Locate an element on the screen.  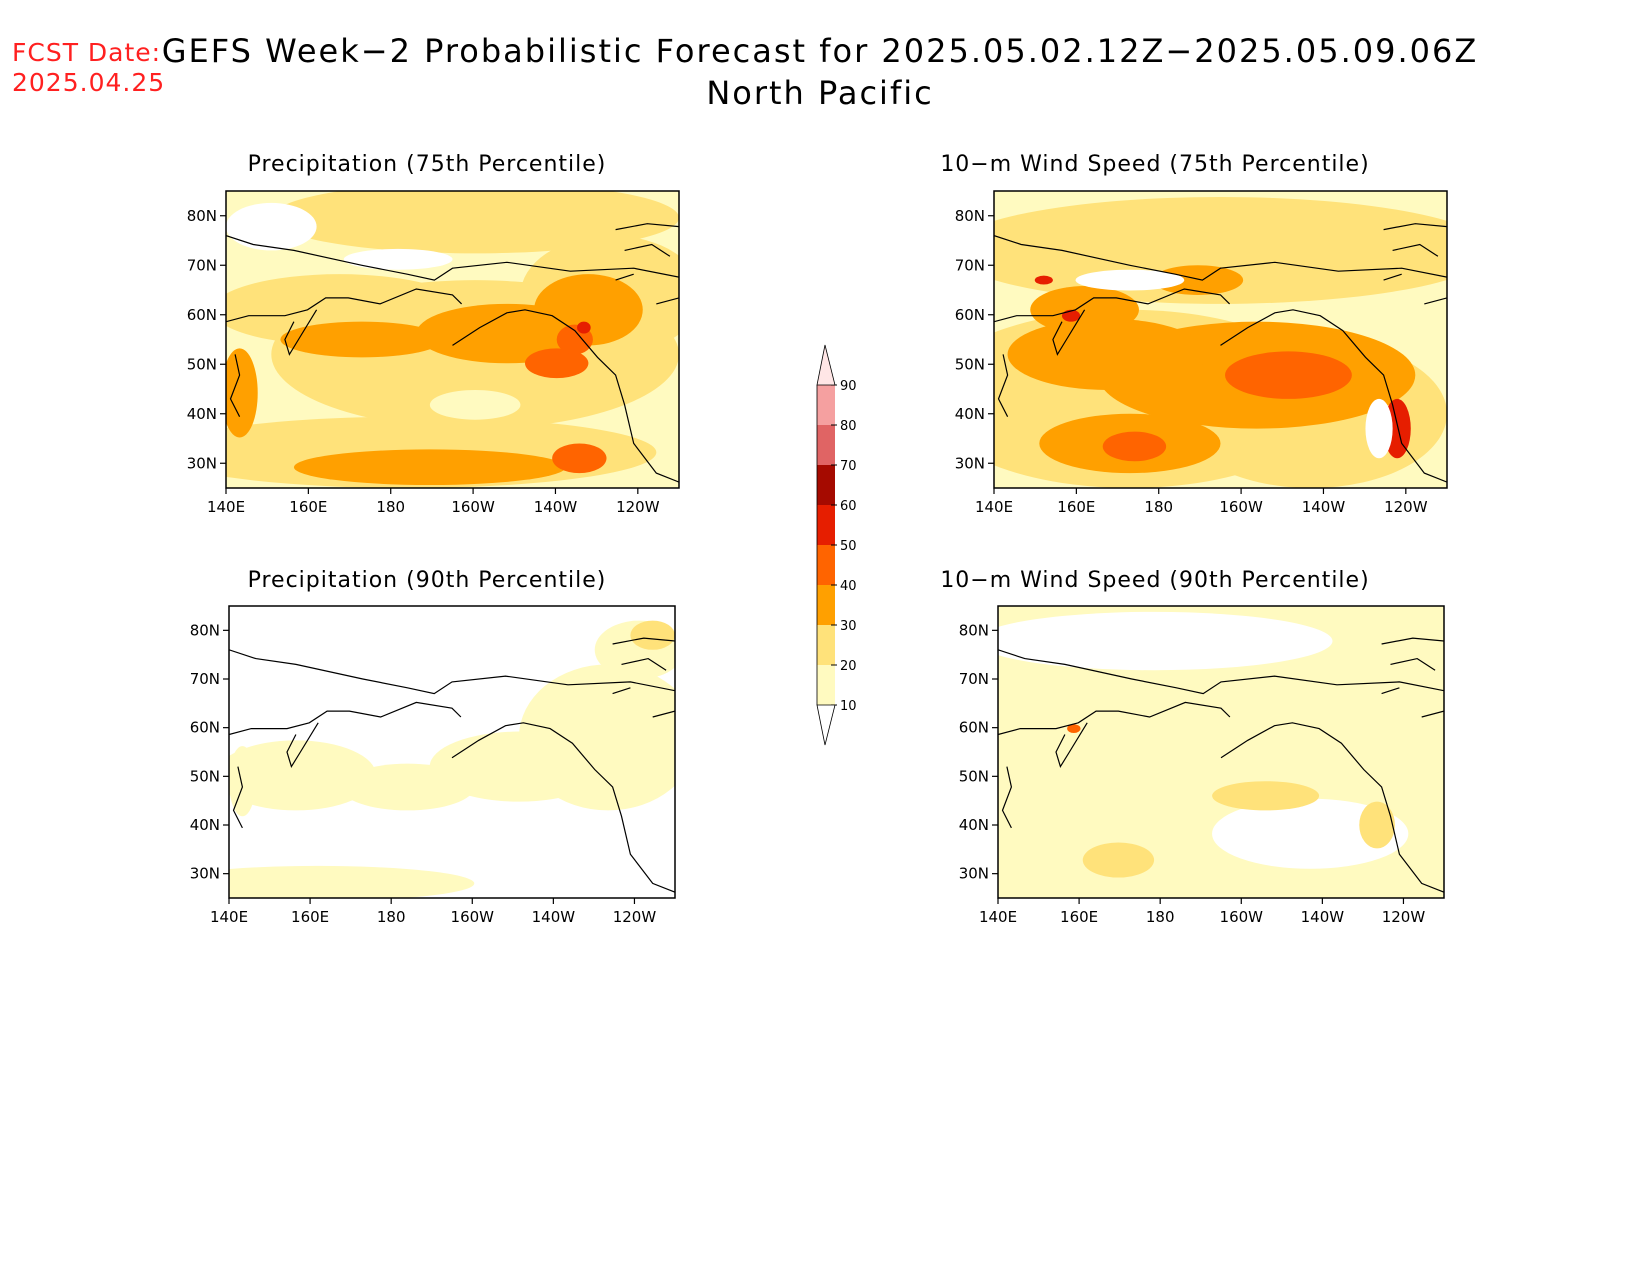
colorbar: 10 20 30 40 50 60 70 80 90 is located at coordinates (836, 545).